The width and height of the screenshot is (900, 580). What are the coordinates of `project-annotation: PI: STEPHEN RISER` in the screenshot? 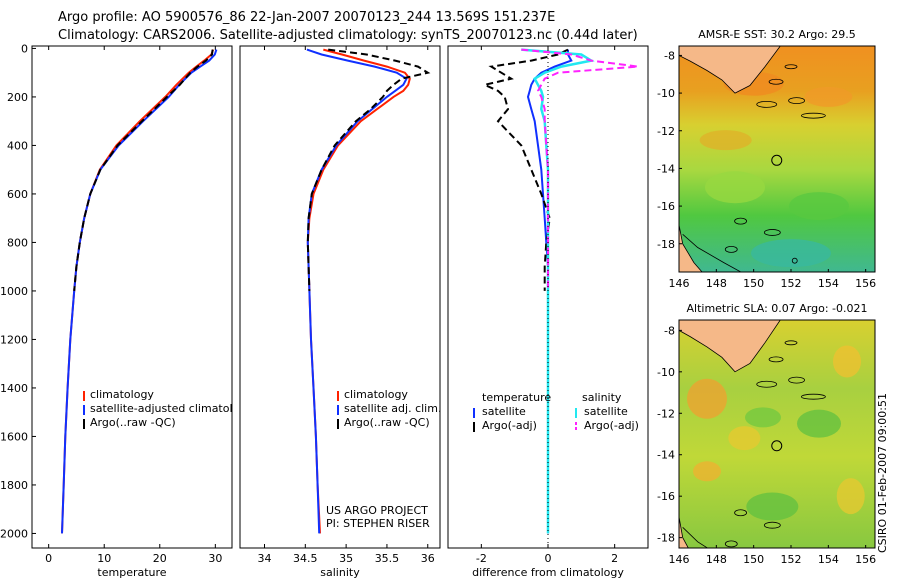 It's located at (378, 523).